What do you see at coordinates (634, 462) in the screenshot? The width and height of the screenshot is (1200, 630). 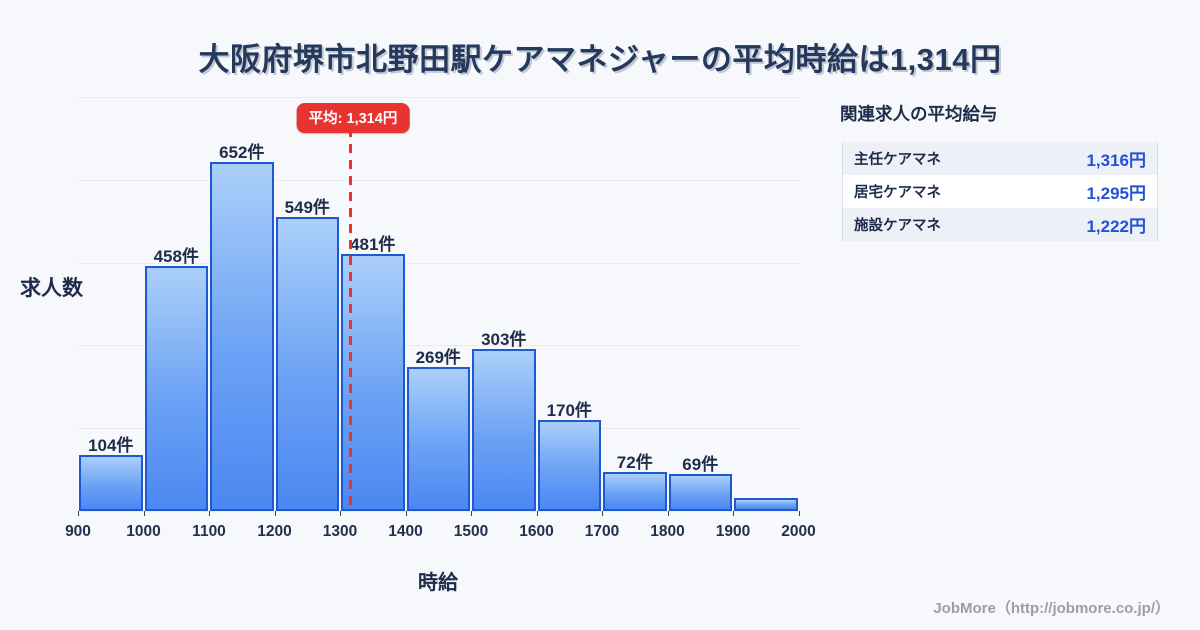 I see `bar-value-label: 72件` at bounding box center [634, 462].